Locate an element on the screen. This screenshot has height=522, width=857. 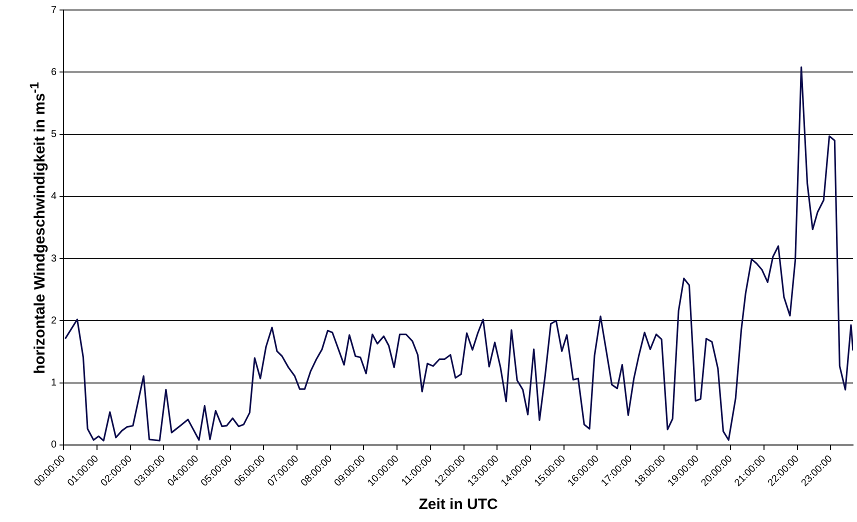
x-axis-title: Zeit in UTC is located at coordinates (458, 505).